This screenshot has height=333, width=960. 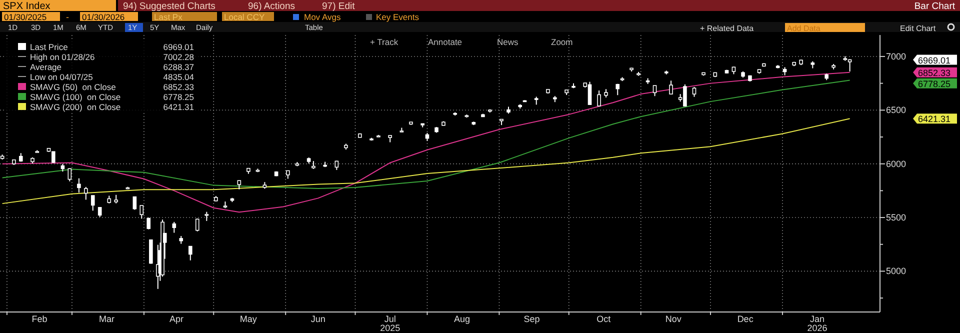 I want to click on annotation: 6421.31, so click(x=178, y=107).